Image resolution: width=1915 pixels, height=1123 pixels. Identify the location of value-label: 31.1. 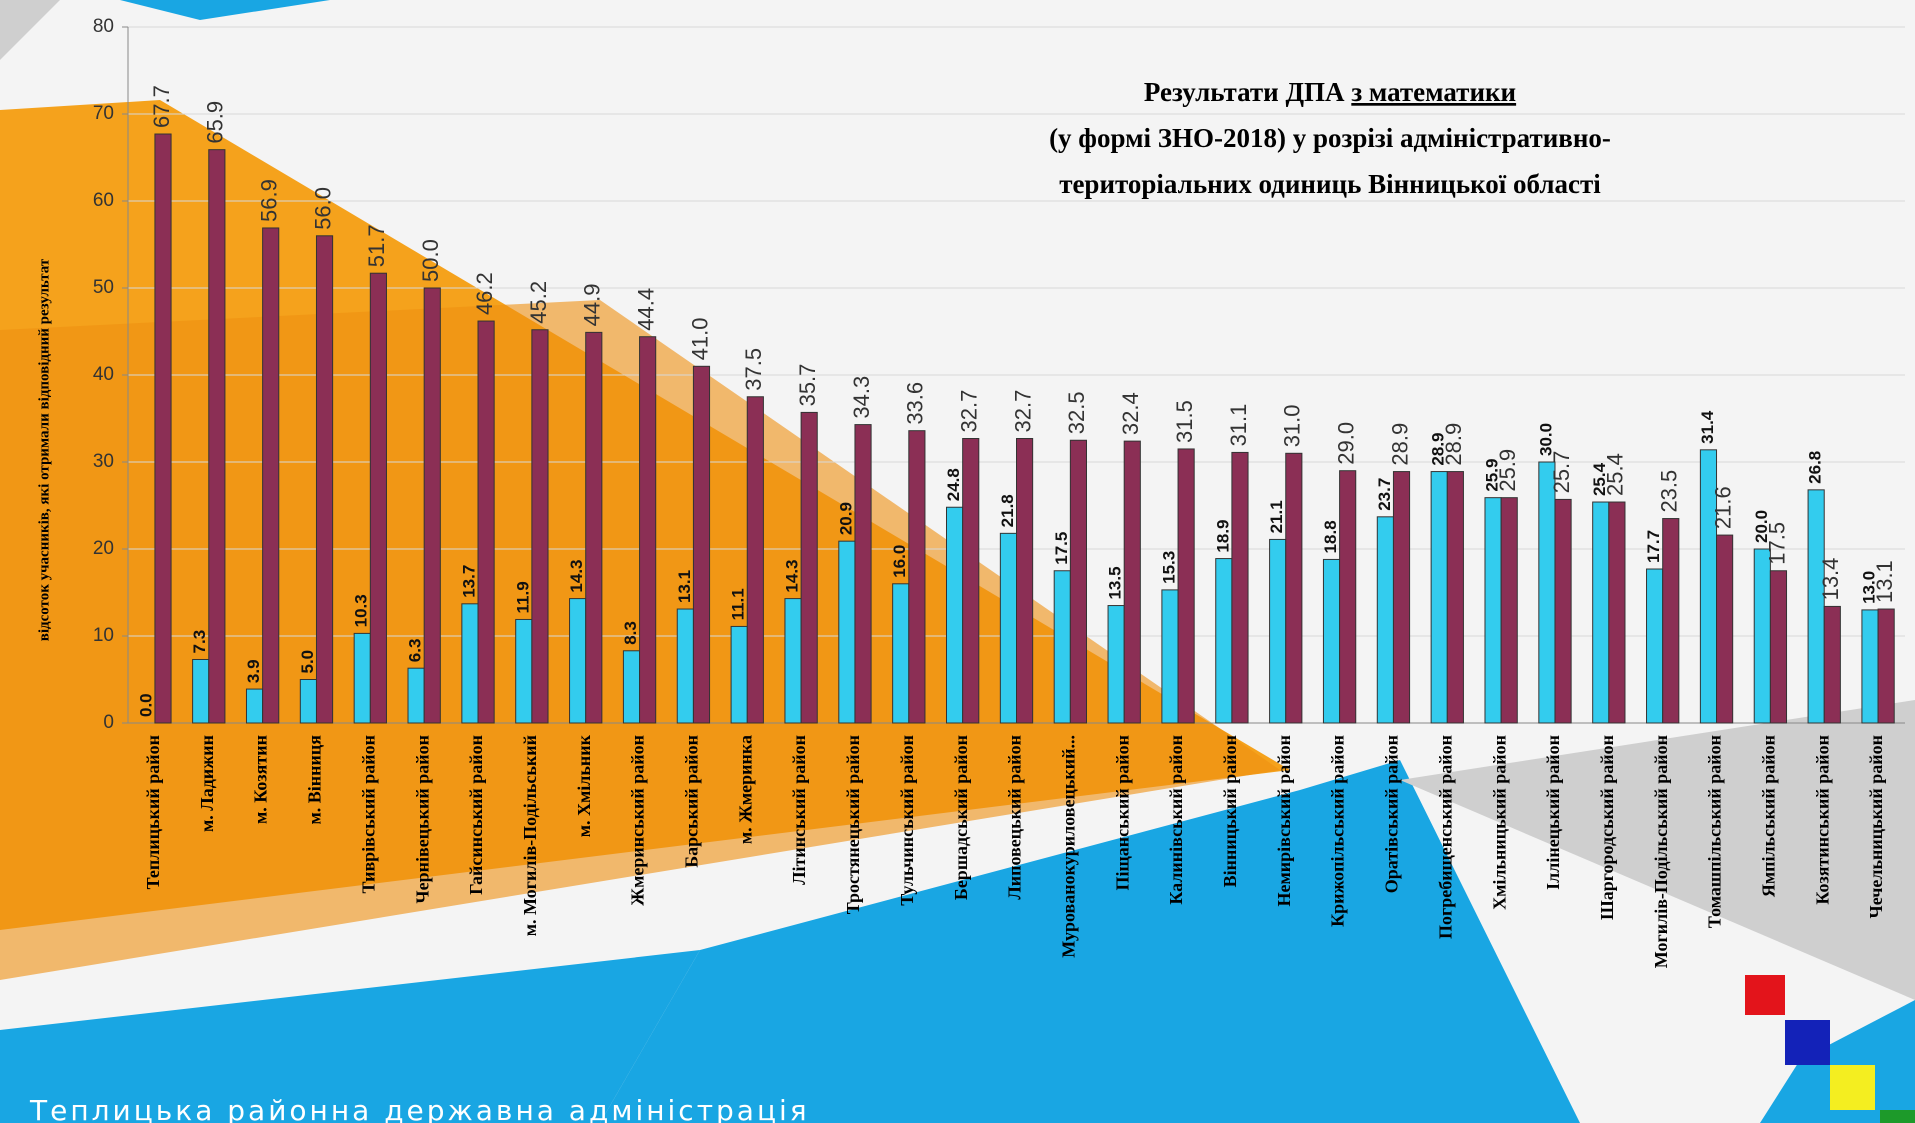
(1238, 425).